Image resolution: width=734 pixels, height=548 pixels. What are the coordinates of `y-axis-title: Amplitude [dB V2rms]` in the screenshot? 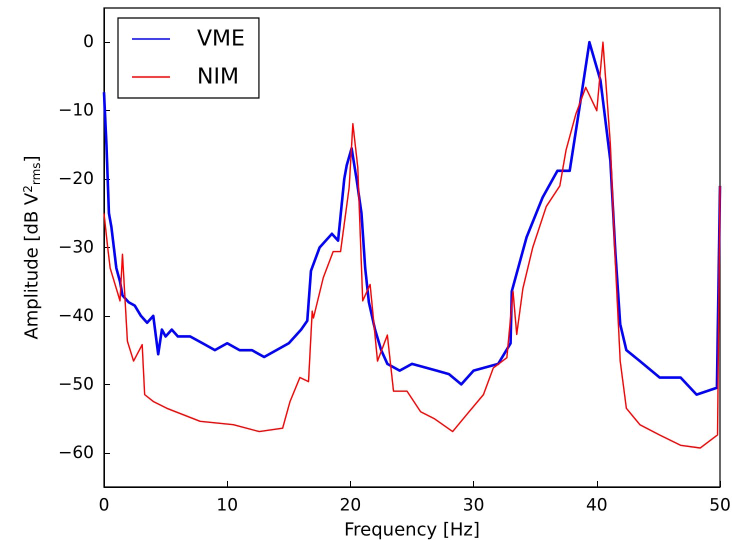 It's located at (32, 247).